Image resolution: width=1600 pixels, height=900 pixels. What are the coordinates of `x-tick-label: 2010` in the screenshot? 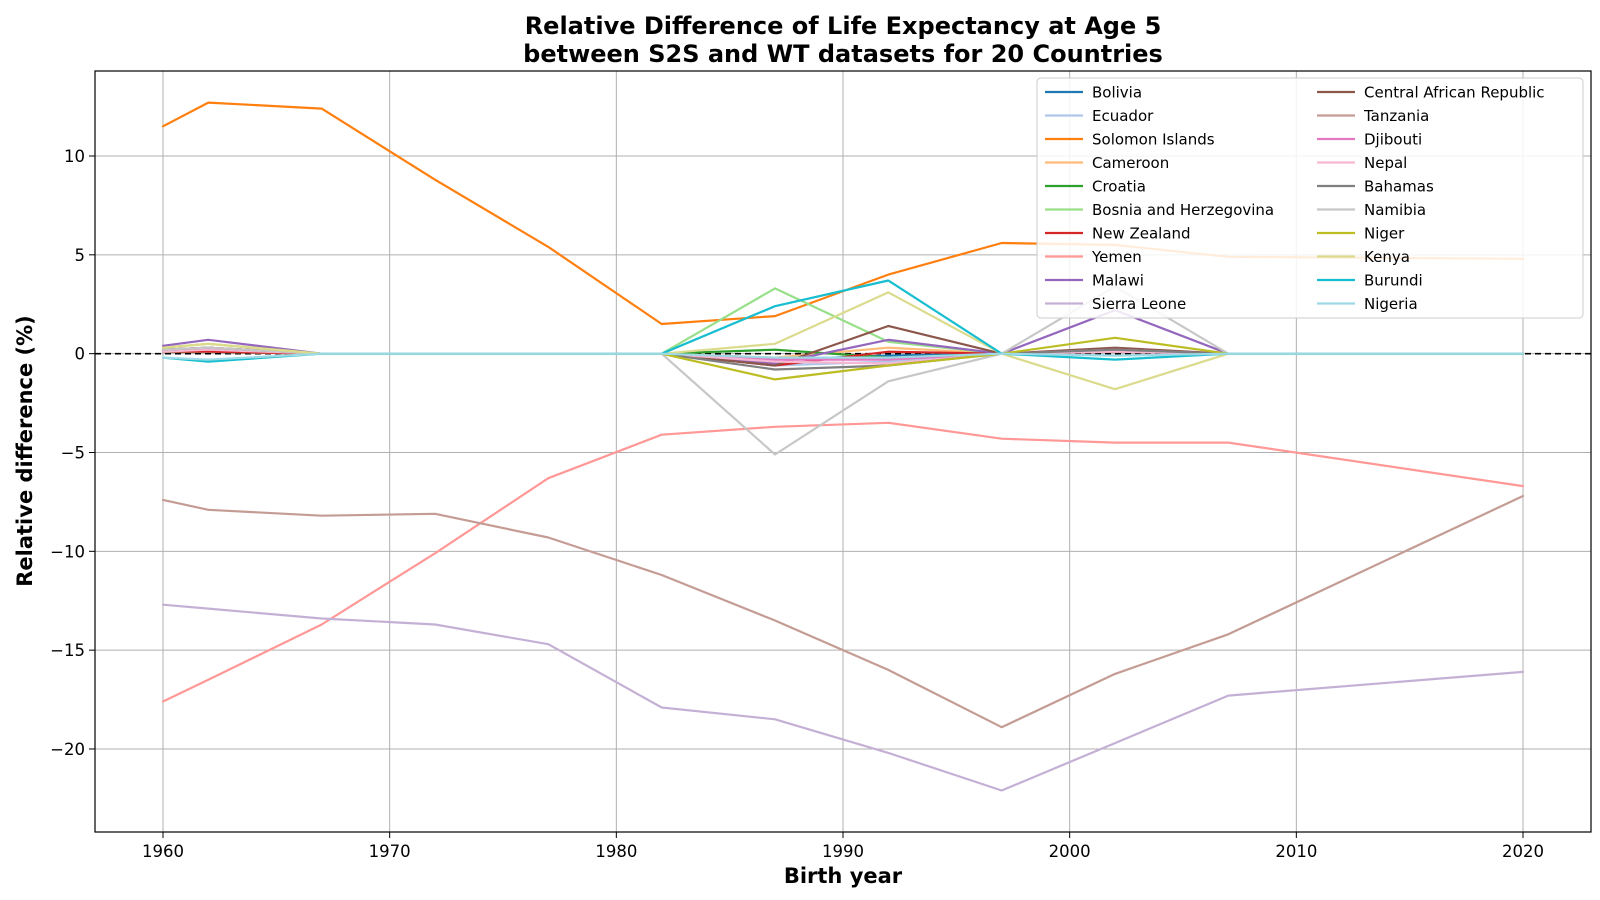 It's located at (1296, 851).